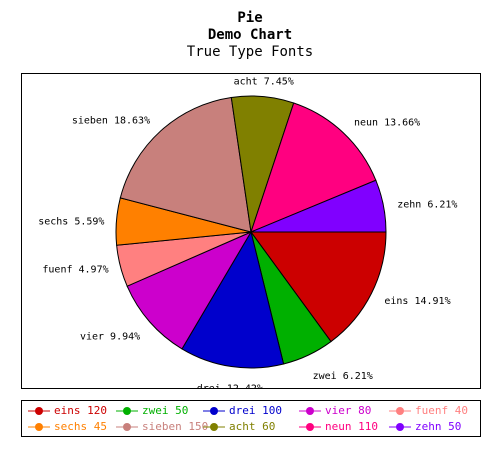 This screenshot has height=450, width=500. What do you see at coordinates (39, 411) in the screenshot?
I see `legend-marker-eins` at bounding box center [39, 411].